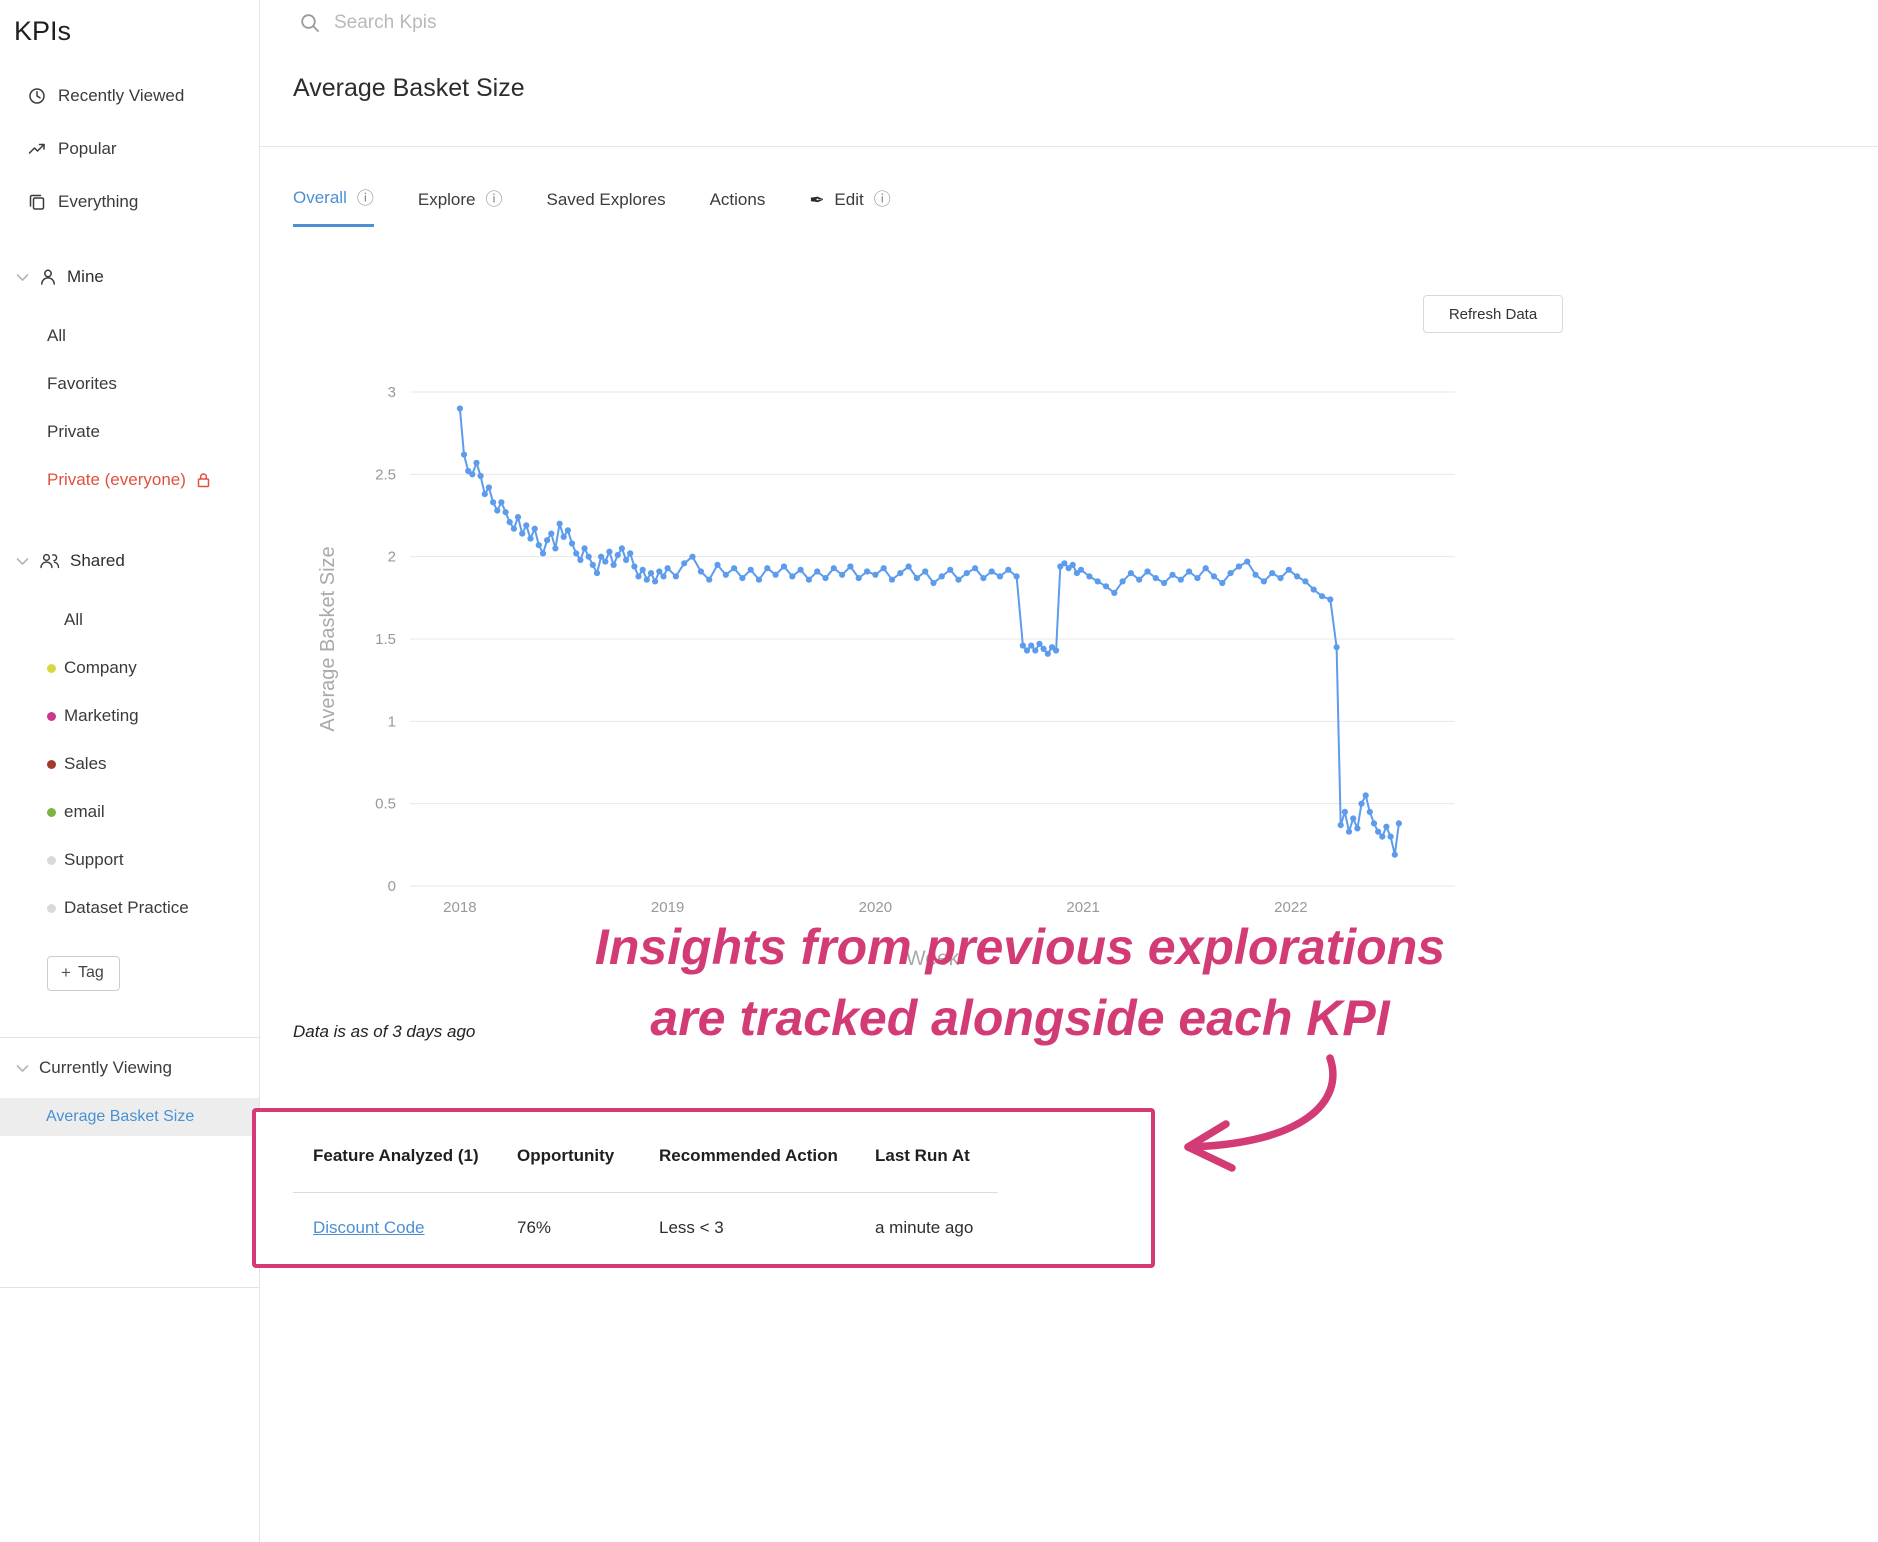  What do you see at coordinates (90, 972) in the screenshot?
I see `tag-button-label: Tag` at bounding box center [90, 972].